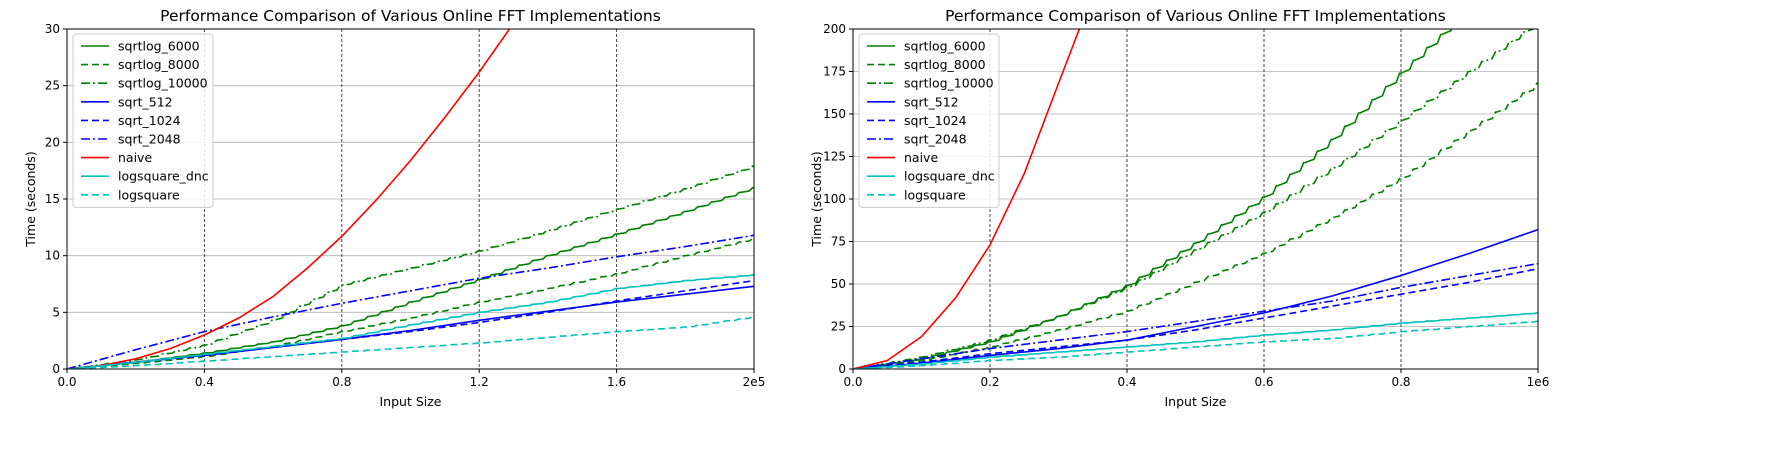 The width and height of the screenshot is (1770, 470). I want to click on y-tick-label: 5, so click(56, 312).